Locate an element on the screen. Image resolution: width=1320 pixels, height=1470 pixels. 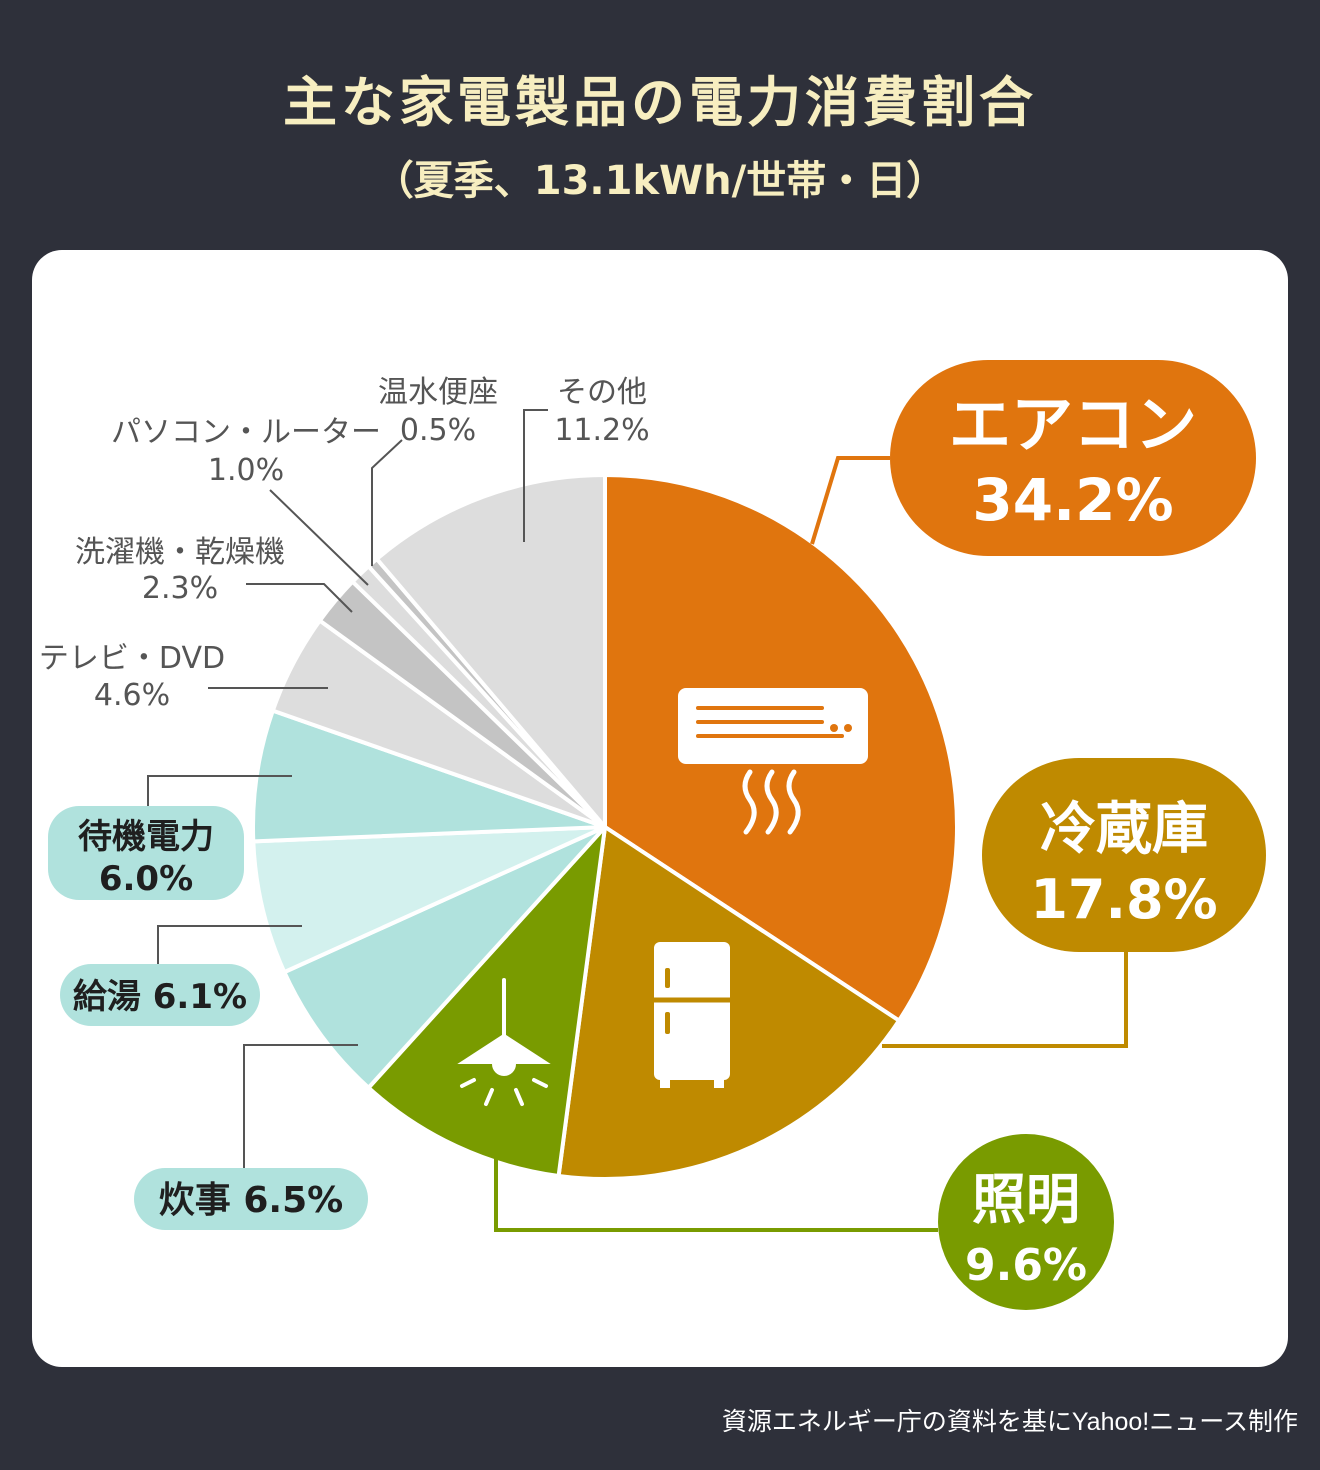
slice-value: 34.2% is located at coordinates (1072, 500).